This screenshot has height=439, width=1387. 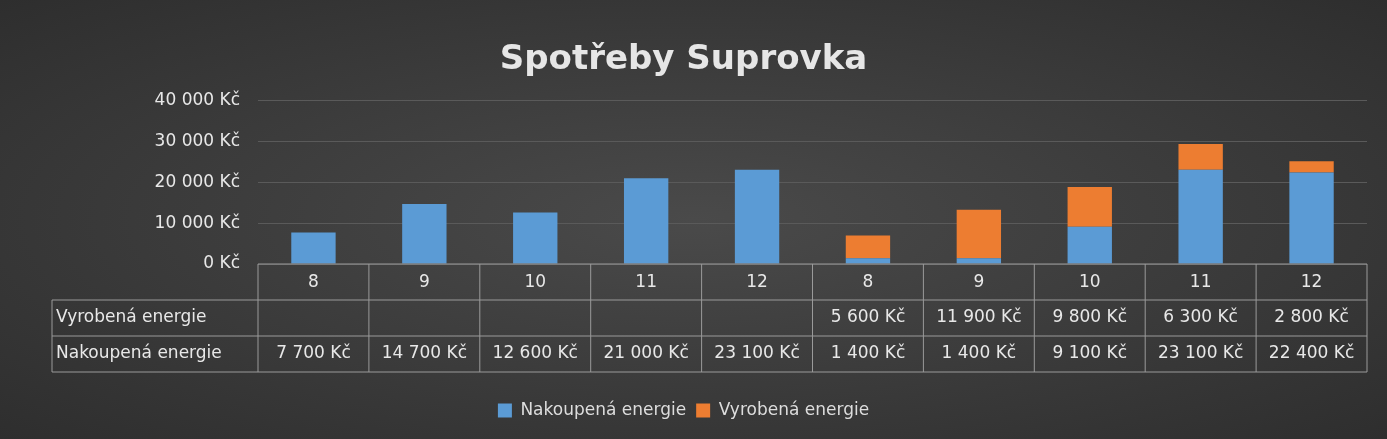 What do you see at coordinates (979, 316) in the screenshot?
I see `data-label: 11 900 Kč` at bounding box center [979, 316].